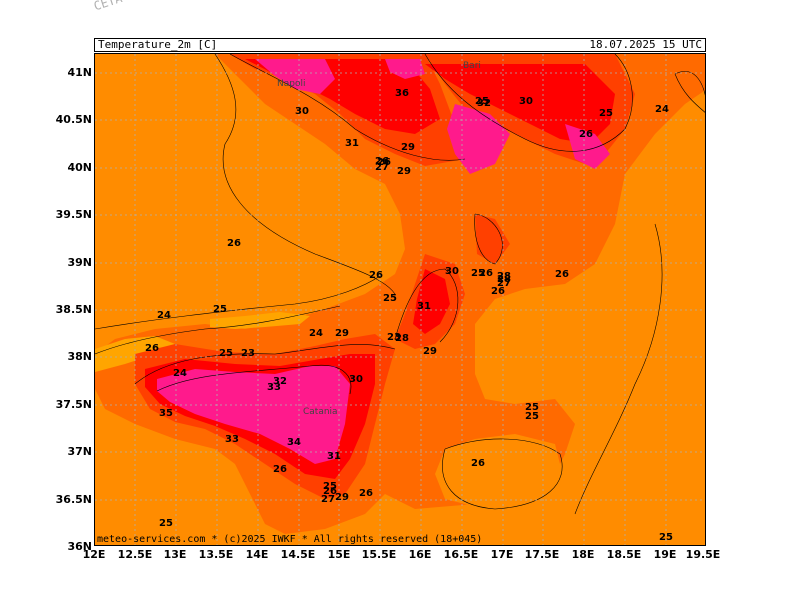 This screenshot has width=800, height=600. I want to click on lon-label: 18.5E, so click(624, 554).